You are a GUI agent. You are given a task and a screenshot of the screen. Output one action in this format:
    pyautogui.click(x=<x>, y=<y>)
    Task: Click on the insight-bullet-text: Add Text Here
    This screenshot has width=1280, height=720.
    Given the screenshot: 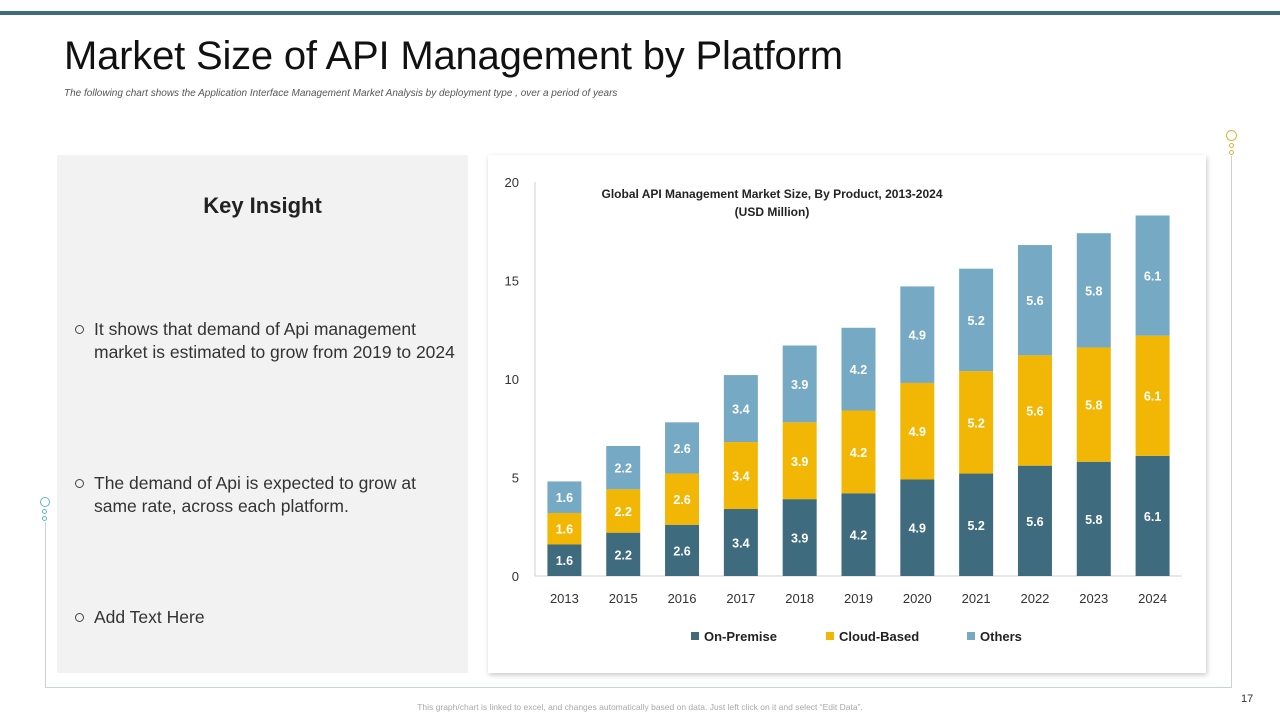 What is the action you would take?
    pyautogui.click(x=149, y=617)
    